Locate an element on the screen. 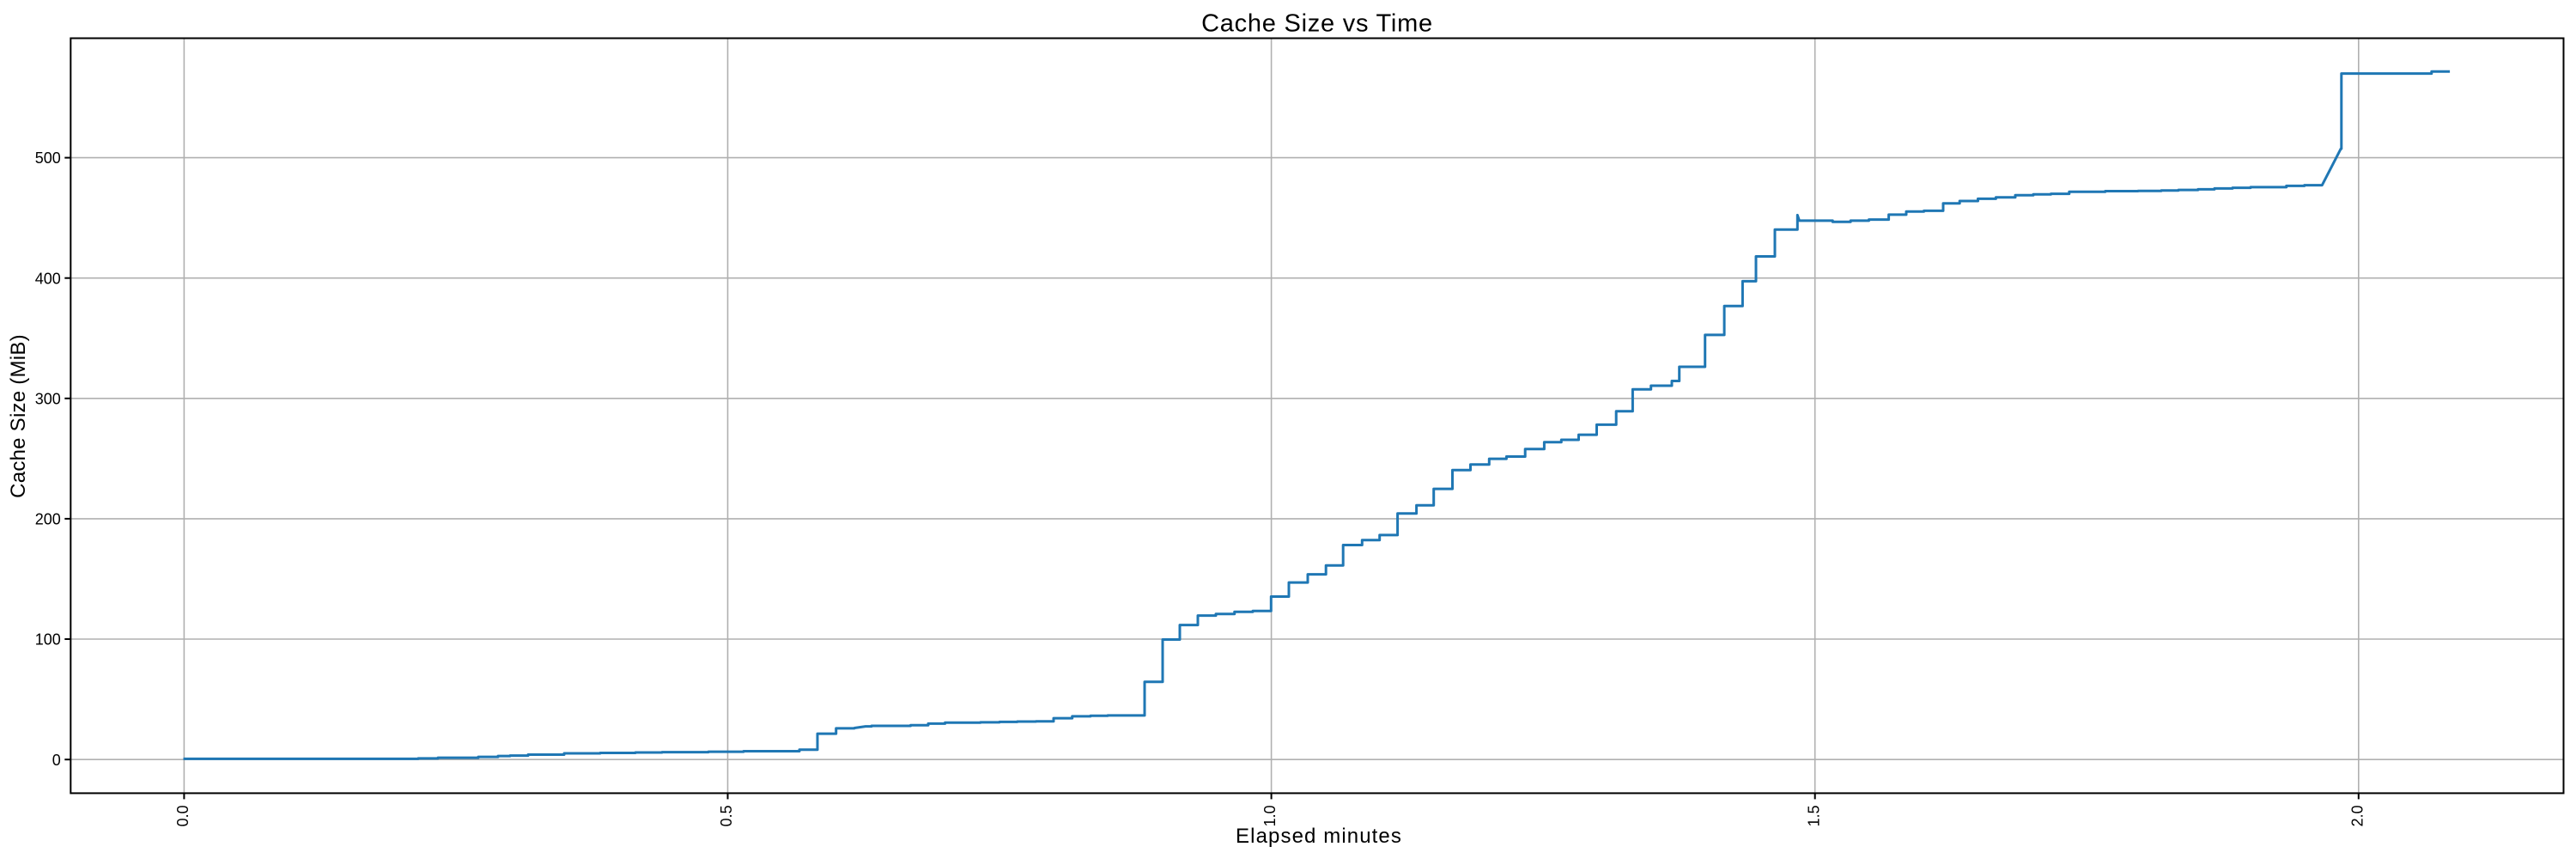 Image resolution: width=2576 pixels, height=859 pixels. svg-text: Elapsed minutes is located at coordinates (1319, 837).